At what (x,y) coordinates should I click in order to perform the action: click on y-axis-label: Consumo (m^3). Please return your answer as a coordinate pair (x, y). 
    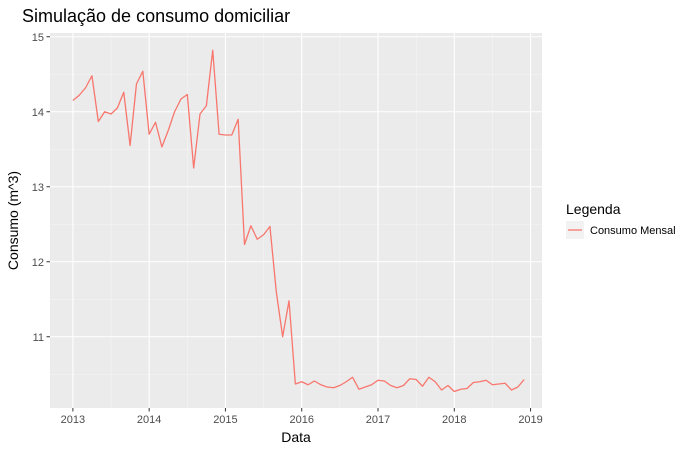
    Looking at the image, I should click on (13, 220).